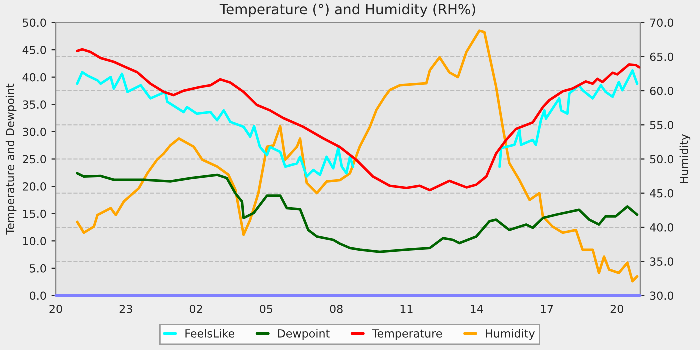 Image resolution: width=700 pixels, height=350 pixels. I want to click on legend-label: Temperature, so click(407, 335).